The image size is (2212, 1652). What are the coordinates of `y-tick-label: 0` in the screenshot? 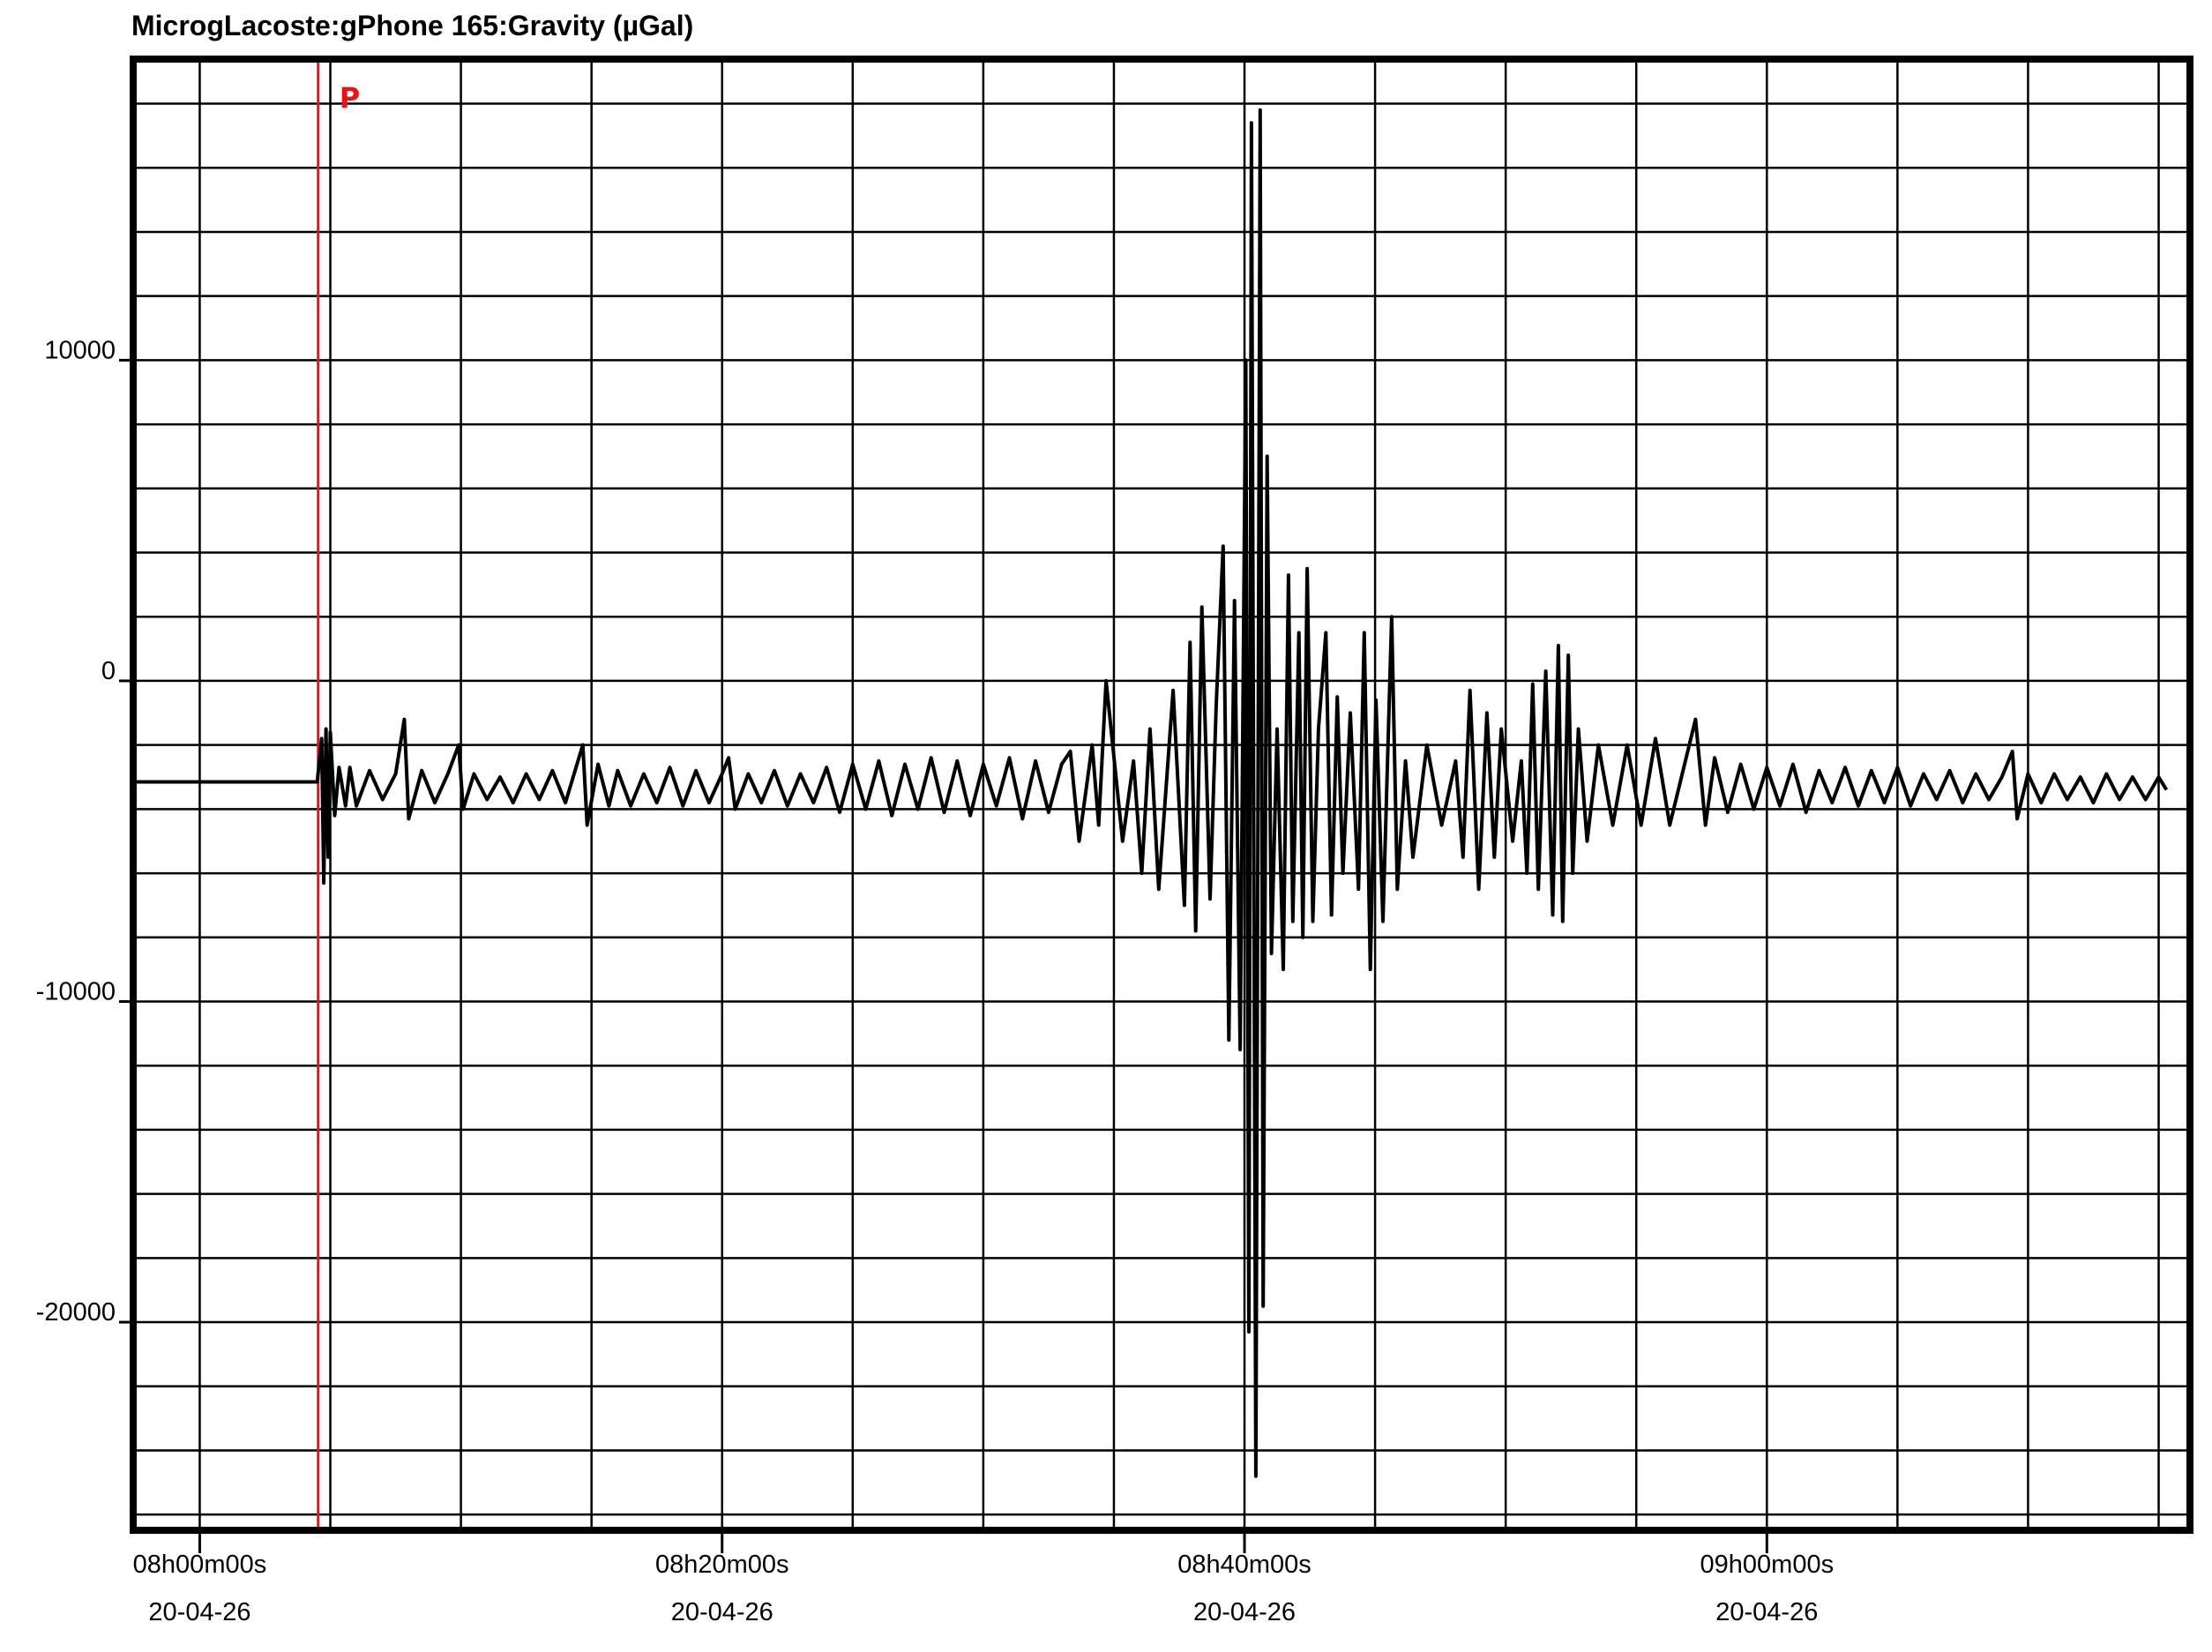 It's located at (108, 671).